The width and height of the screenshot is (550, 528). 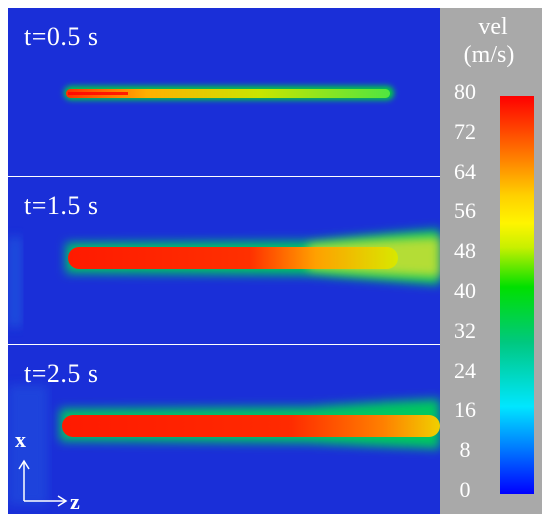 I want to click on z-axis-label: z, so click(x=75, y=501).